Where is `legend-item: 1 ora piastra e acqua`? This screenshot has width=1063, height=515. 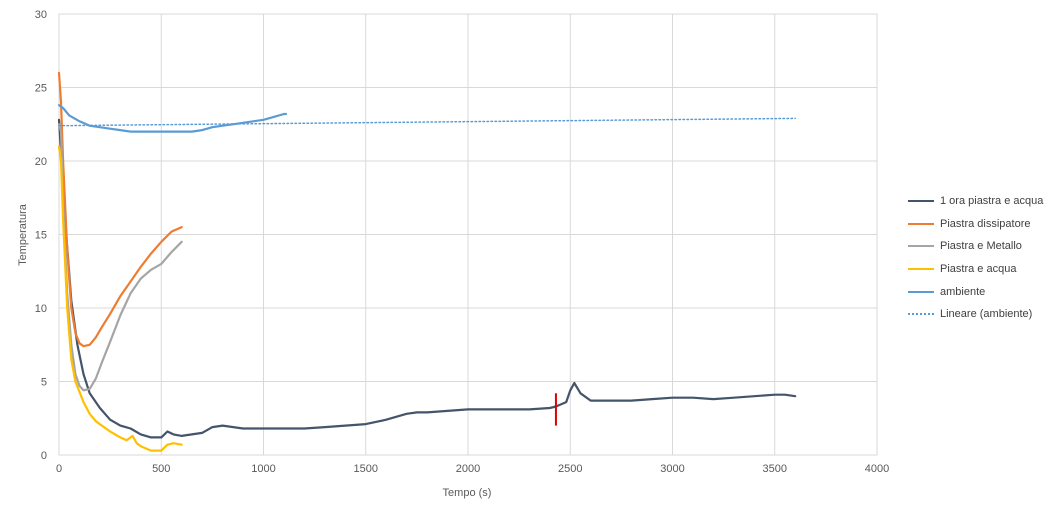
legend-item: 1 ora piastra e acqua is located at coordinates (975, 201).